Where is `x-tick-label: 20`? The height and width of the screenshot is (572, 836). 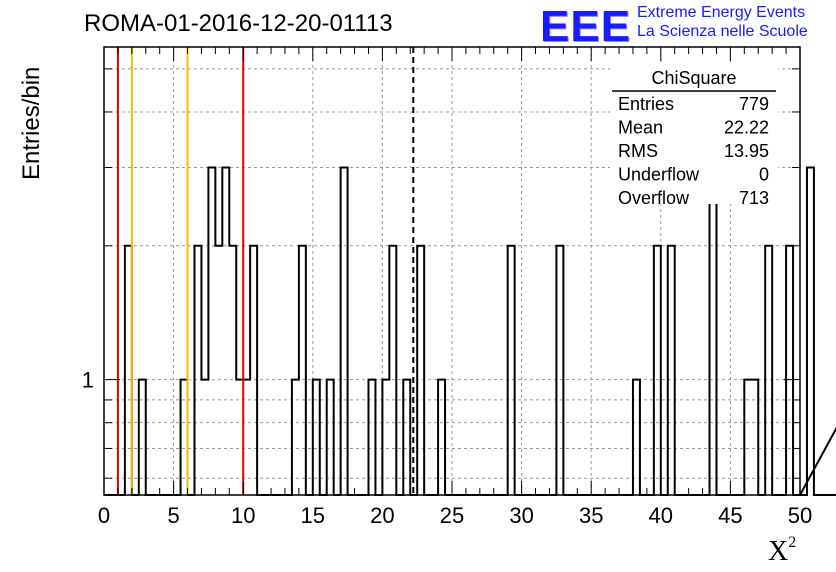 x-tick-label: 20 is located at coordinates (382, 515).